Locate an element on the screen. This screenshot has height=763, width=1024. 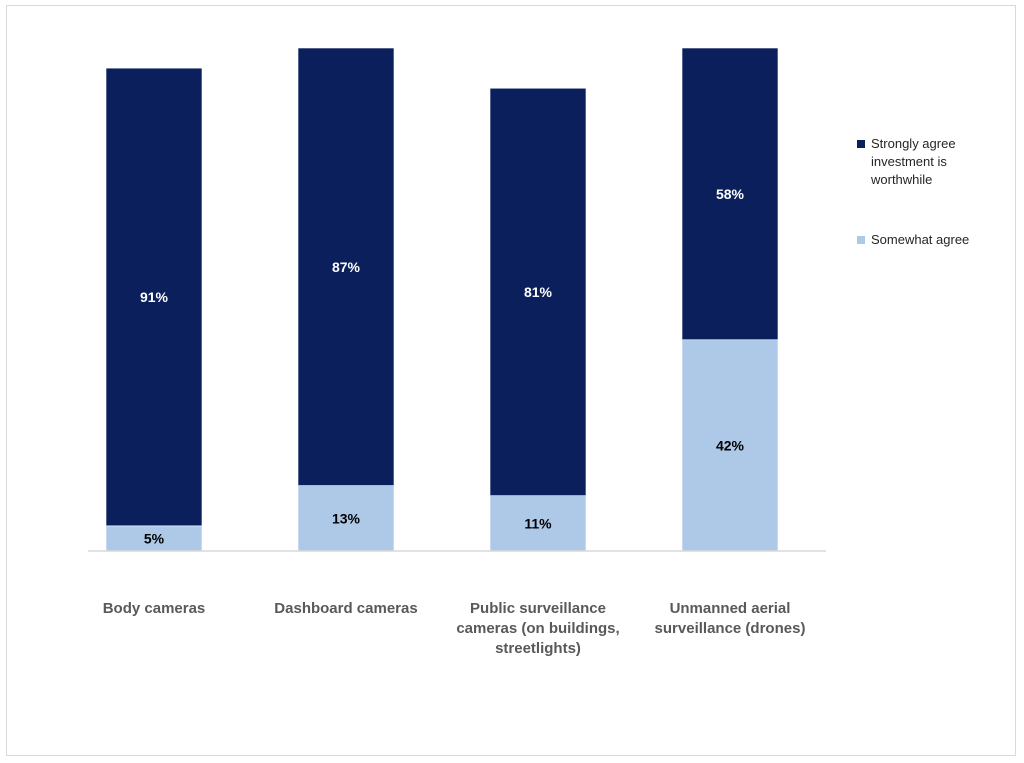
legend-item-somewhat-agree: Somewhat agree is located at coordinates (934, 240).